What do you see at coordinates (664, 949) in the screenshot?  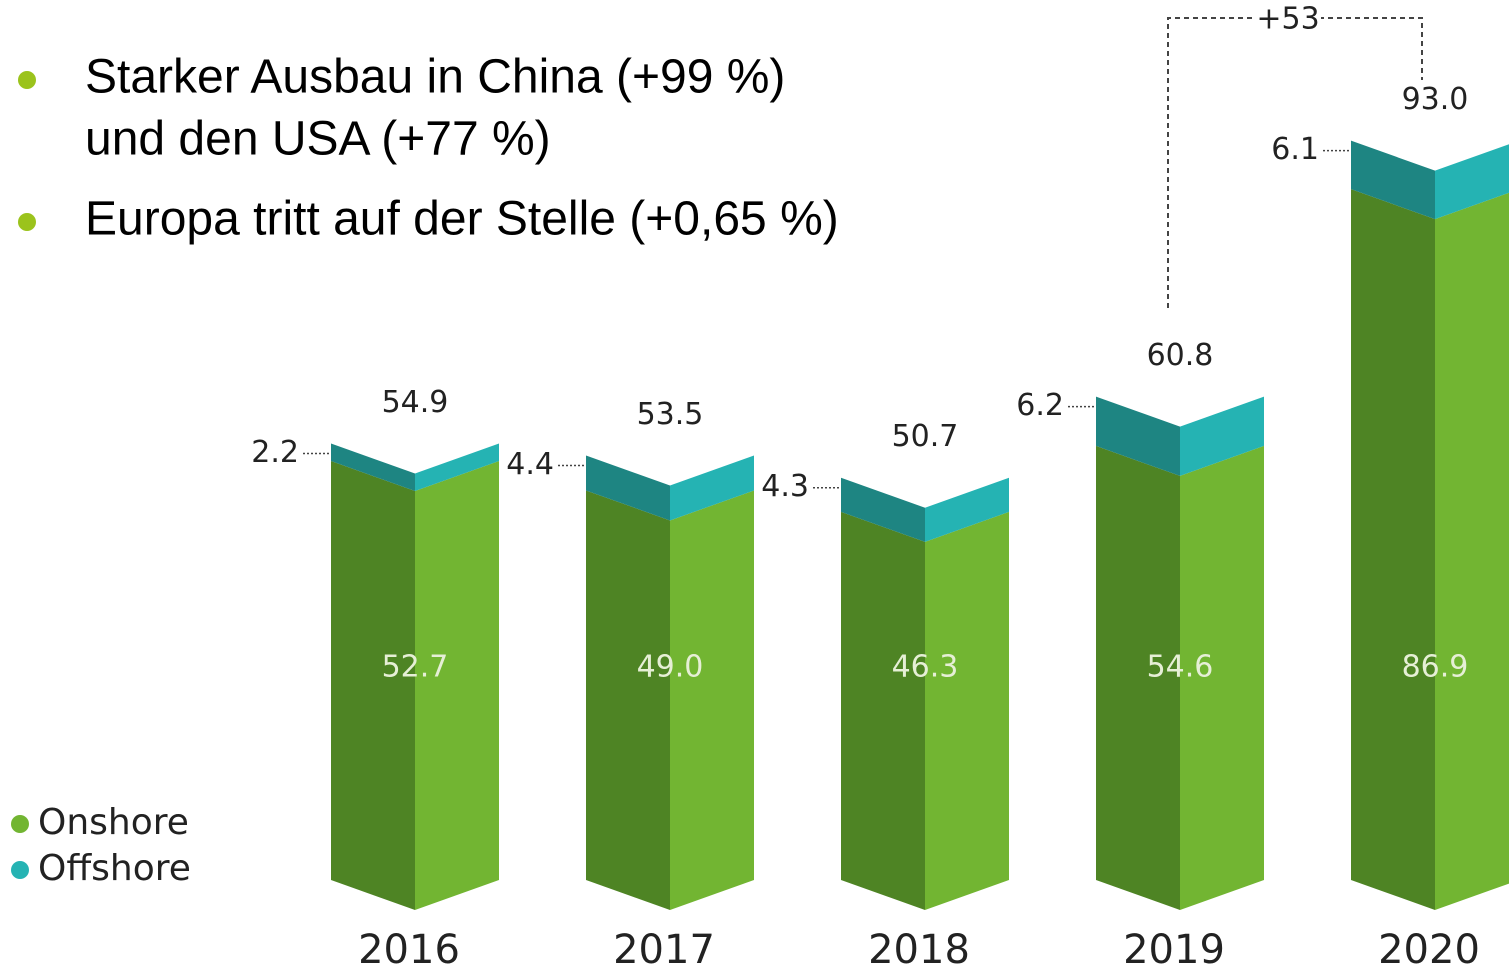 I see `x-tick-label: 2017` at bounding box center [664, 949].